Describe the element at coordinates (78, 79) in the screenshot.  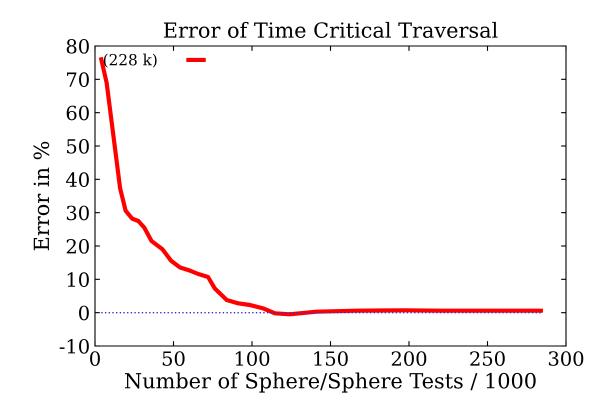
I see `y-tick-label: 70` at that location.